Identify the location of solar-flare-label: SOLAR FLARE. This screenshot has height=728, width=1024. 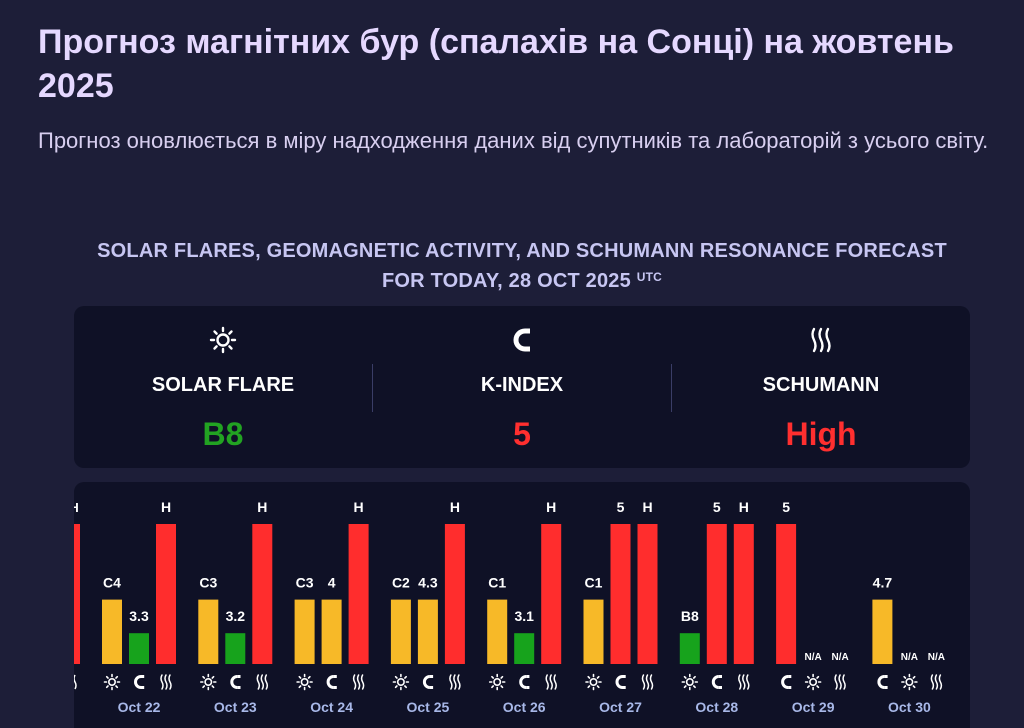
(223, 385).